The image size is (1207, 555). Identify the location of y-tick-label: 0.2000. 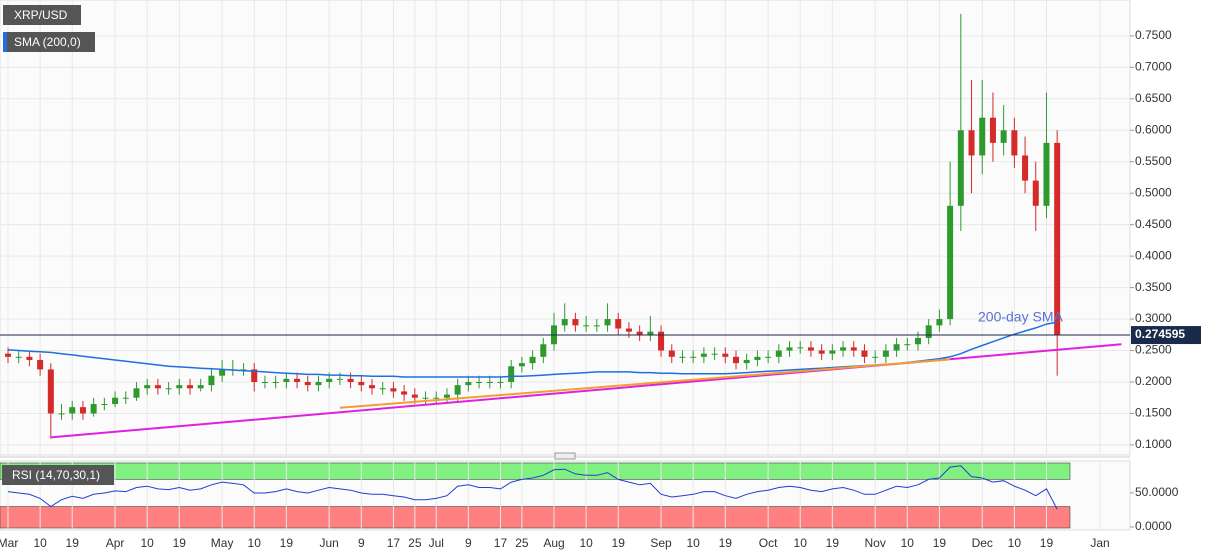
(1153, 381).